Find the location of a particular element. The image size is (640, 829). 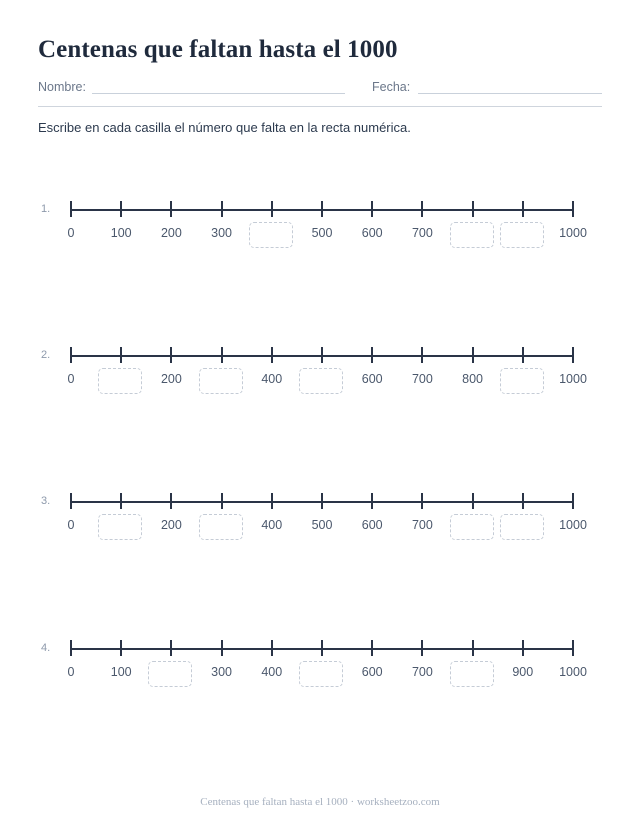

date-label: Fecha: is located at coordinates (391, 87).